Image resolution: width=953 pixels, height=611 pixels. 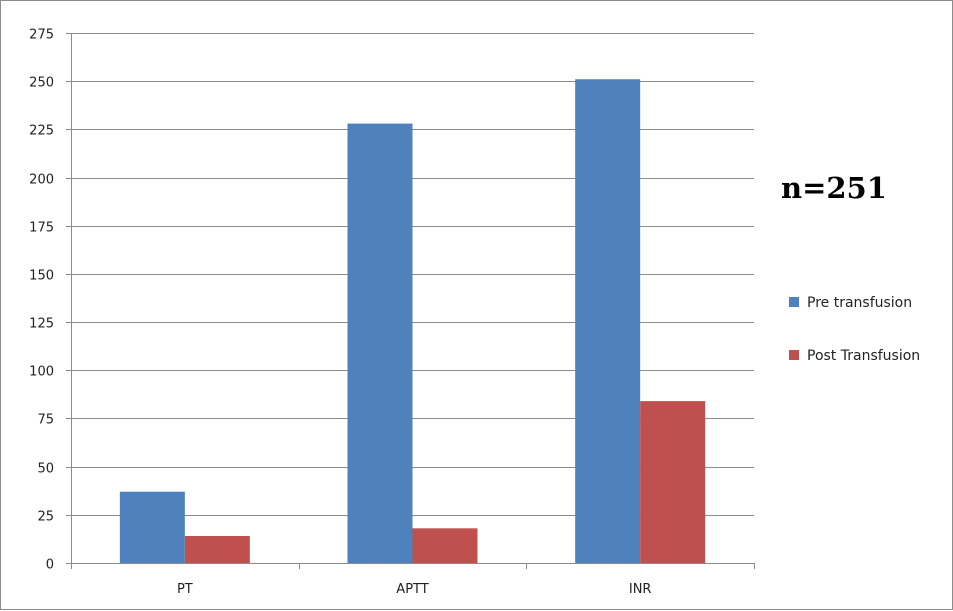 What do you see at coordinates (41, 180) in the screenshot?
I see `y-tick-label: 200` at bounding box center [41, 180].